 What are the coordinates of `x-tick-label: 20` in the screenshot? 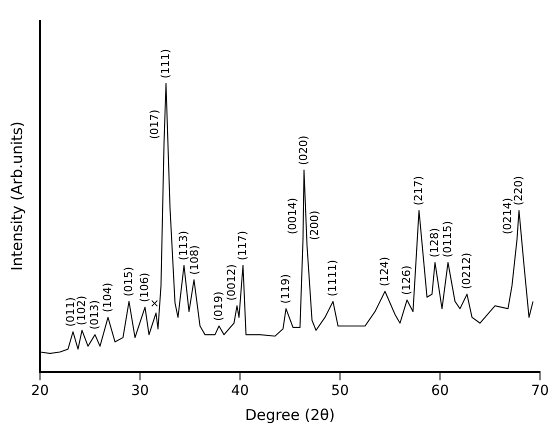 It's located at (40, 391).